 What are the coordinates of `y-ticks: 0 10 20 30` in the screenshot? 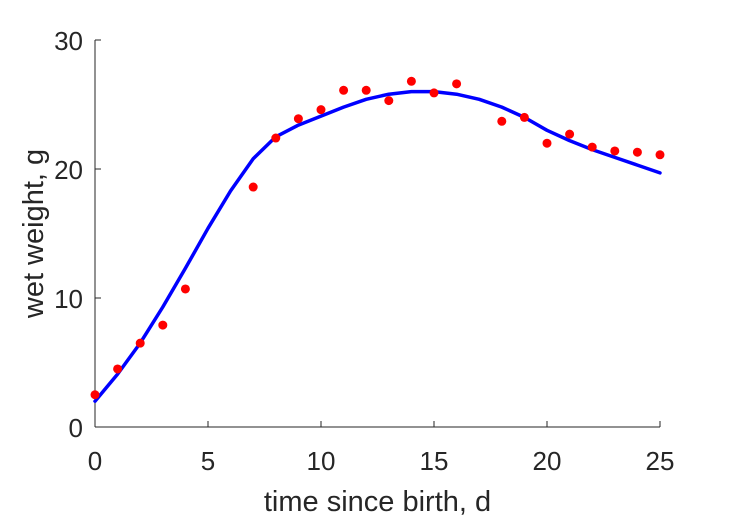 It's located at (77, 234).